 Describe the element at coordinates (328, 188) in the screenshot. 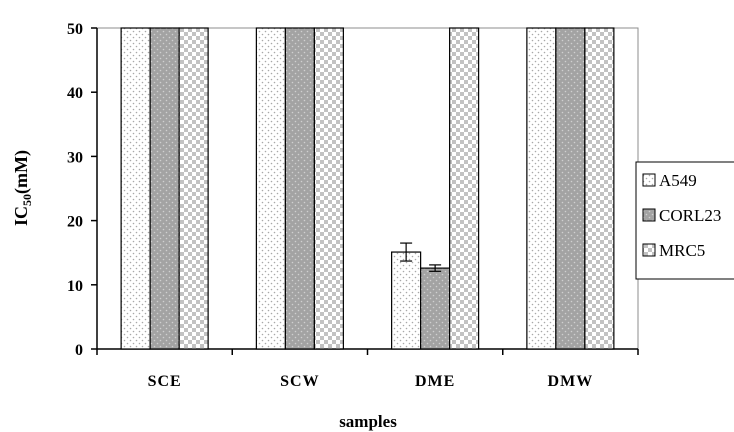

I see `bar-mrc5-scw` at that location.